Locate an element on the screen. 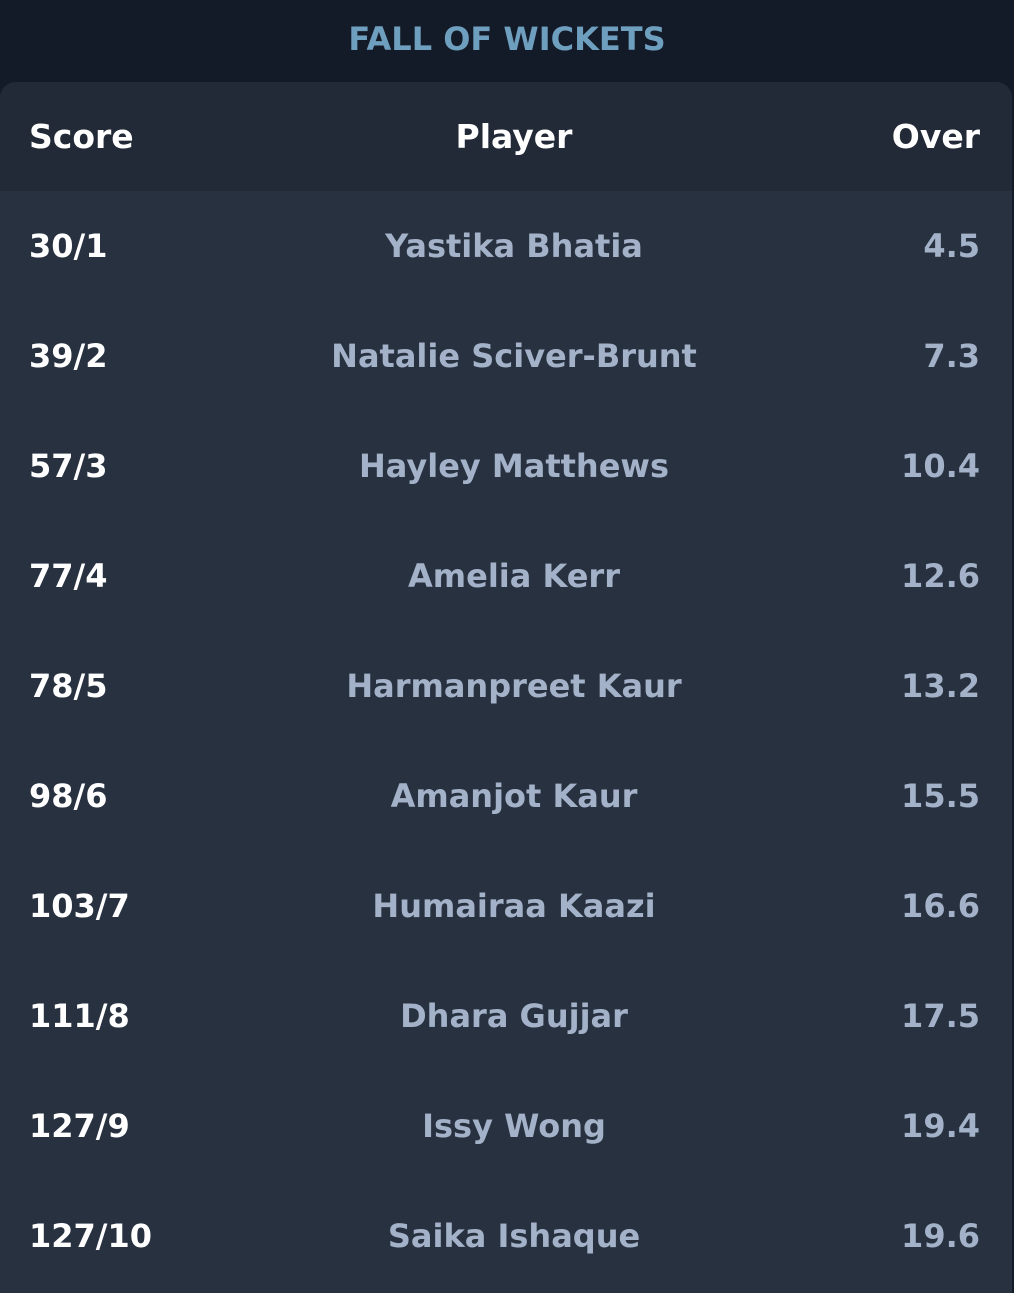 Image resolution: width=1014 pixels, height=1293 pixels. table-row: 77/4 Amelia Kerr 12.6 is located at coordinates (506, 576).